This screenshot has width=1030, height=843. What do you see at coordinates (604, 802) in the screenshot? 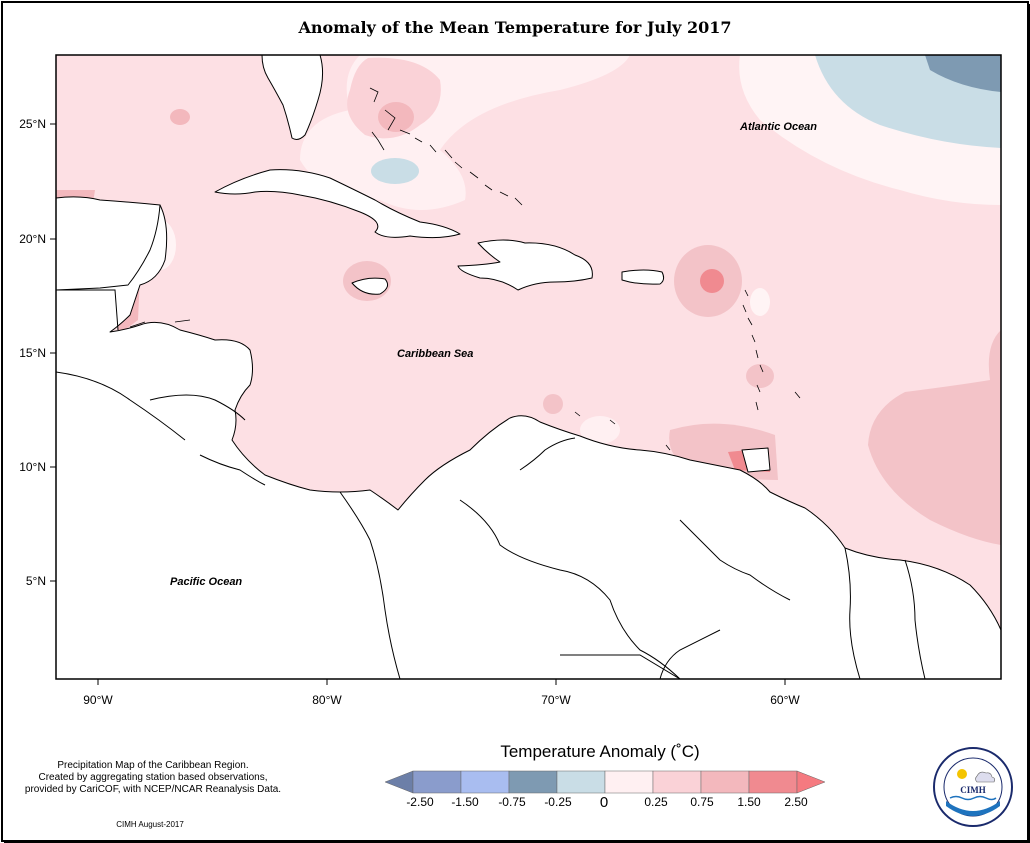
I see `legend-tick: 0` at bounding box center [604, 802].